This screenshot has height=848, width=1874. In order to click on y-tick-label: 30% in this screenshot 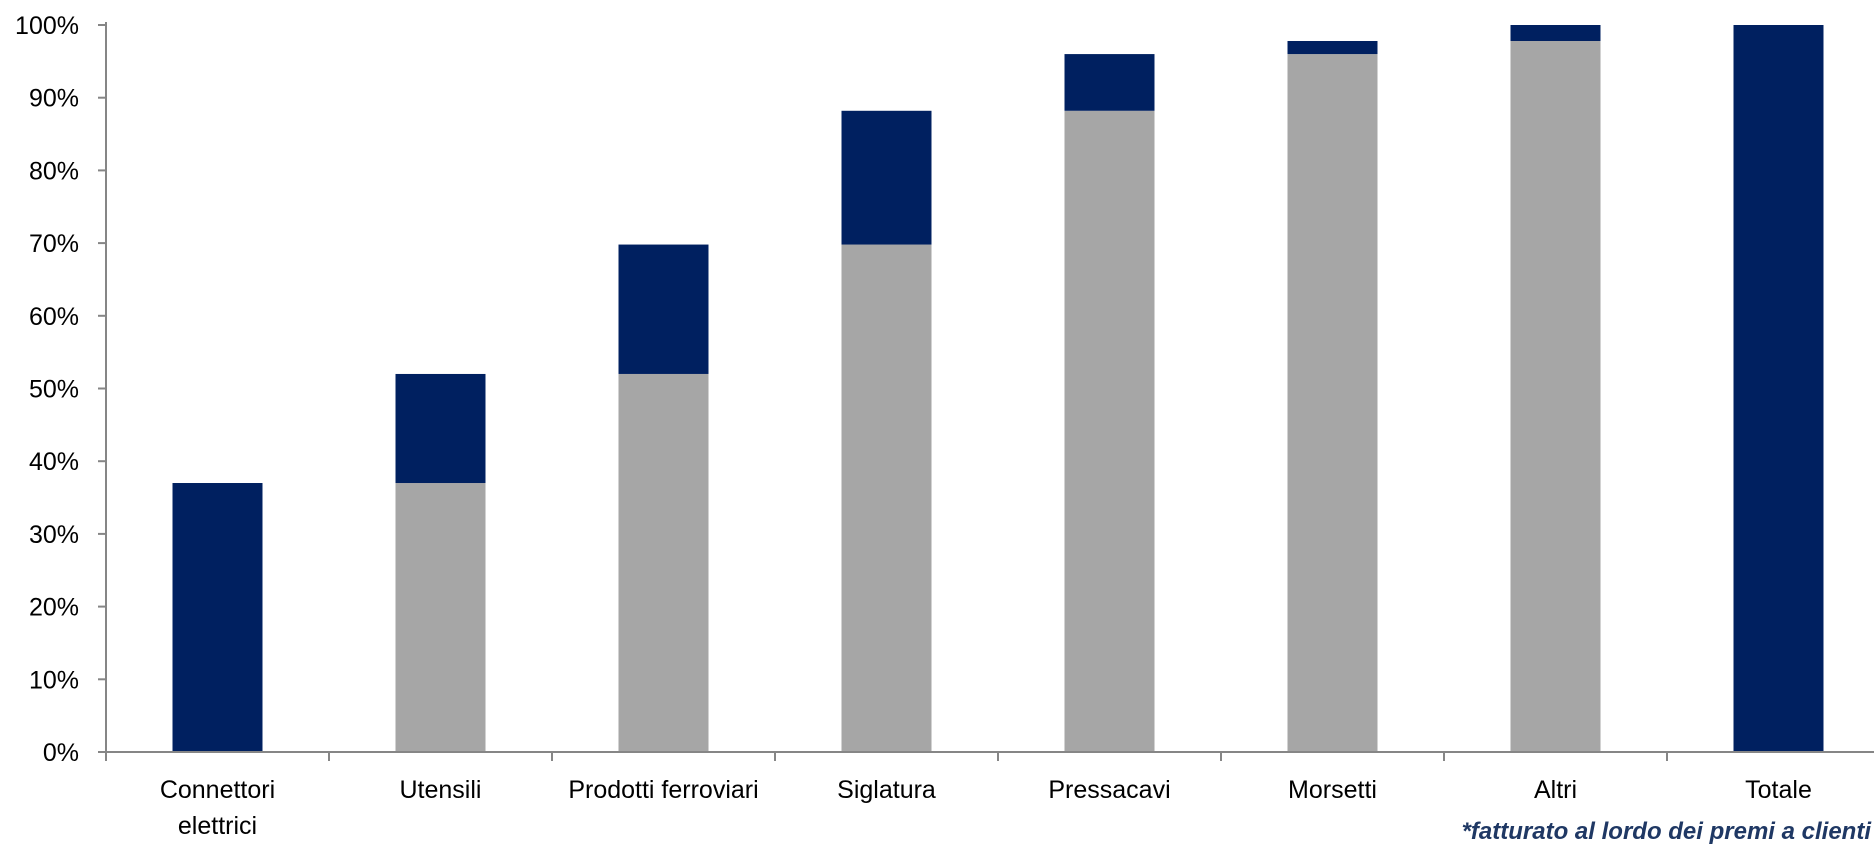, I will do `click(54, 535)`.